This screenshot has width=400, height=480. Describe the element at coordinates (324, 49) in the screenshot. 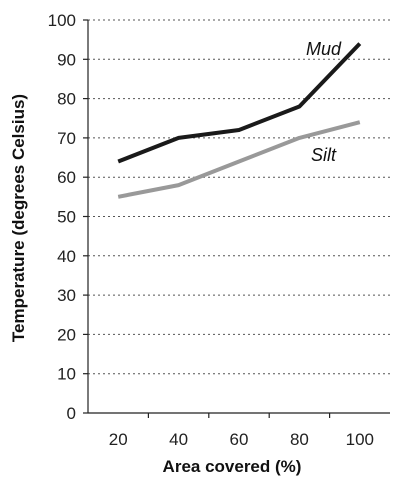

I see `series-label-mud: Mud` at that location.